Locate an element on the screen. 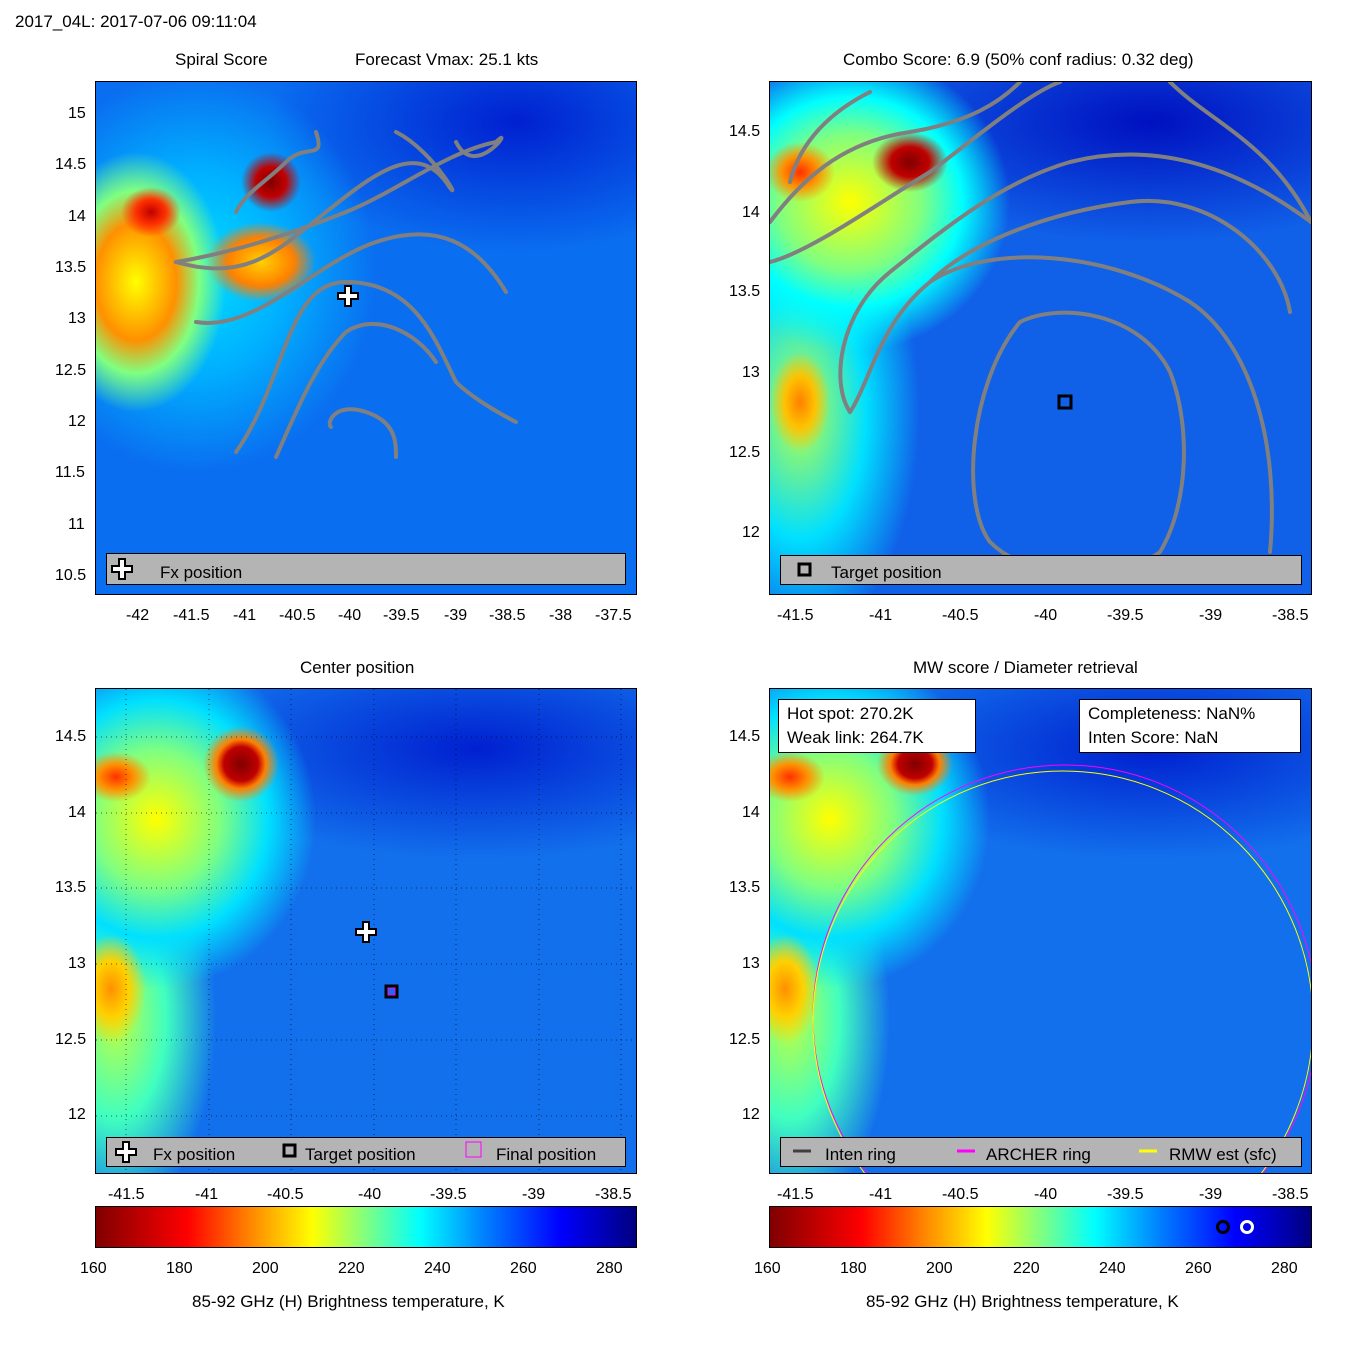 The width and height of the screenshot is (1350, 1350). colorbar-tick: 160 is located at coordinates (93, 1268).